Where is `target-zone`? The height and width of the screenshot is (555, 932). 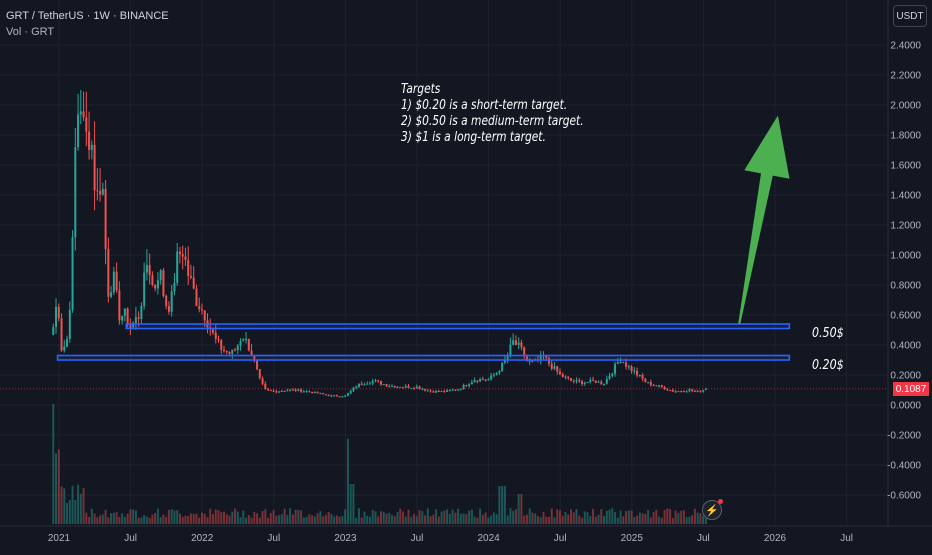
target-zone is located at coordinates (423, 357).